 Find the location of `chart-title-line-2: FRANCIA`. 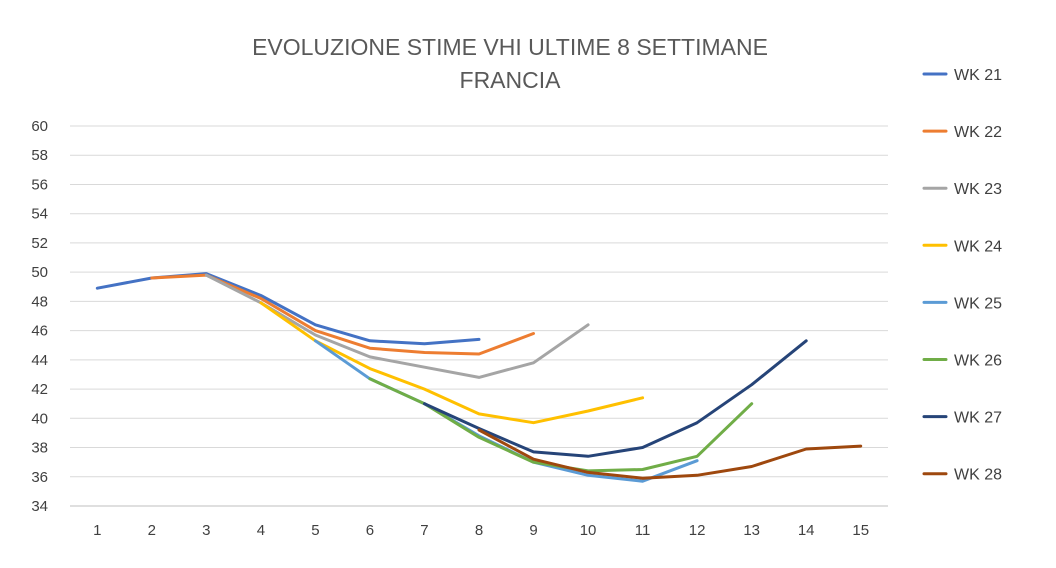

chart-title-line-2: FRANCIA is located at coordinates (511, 80).